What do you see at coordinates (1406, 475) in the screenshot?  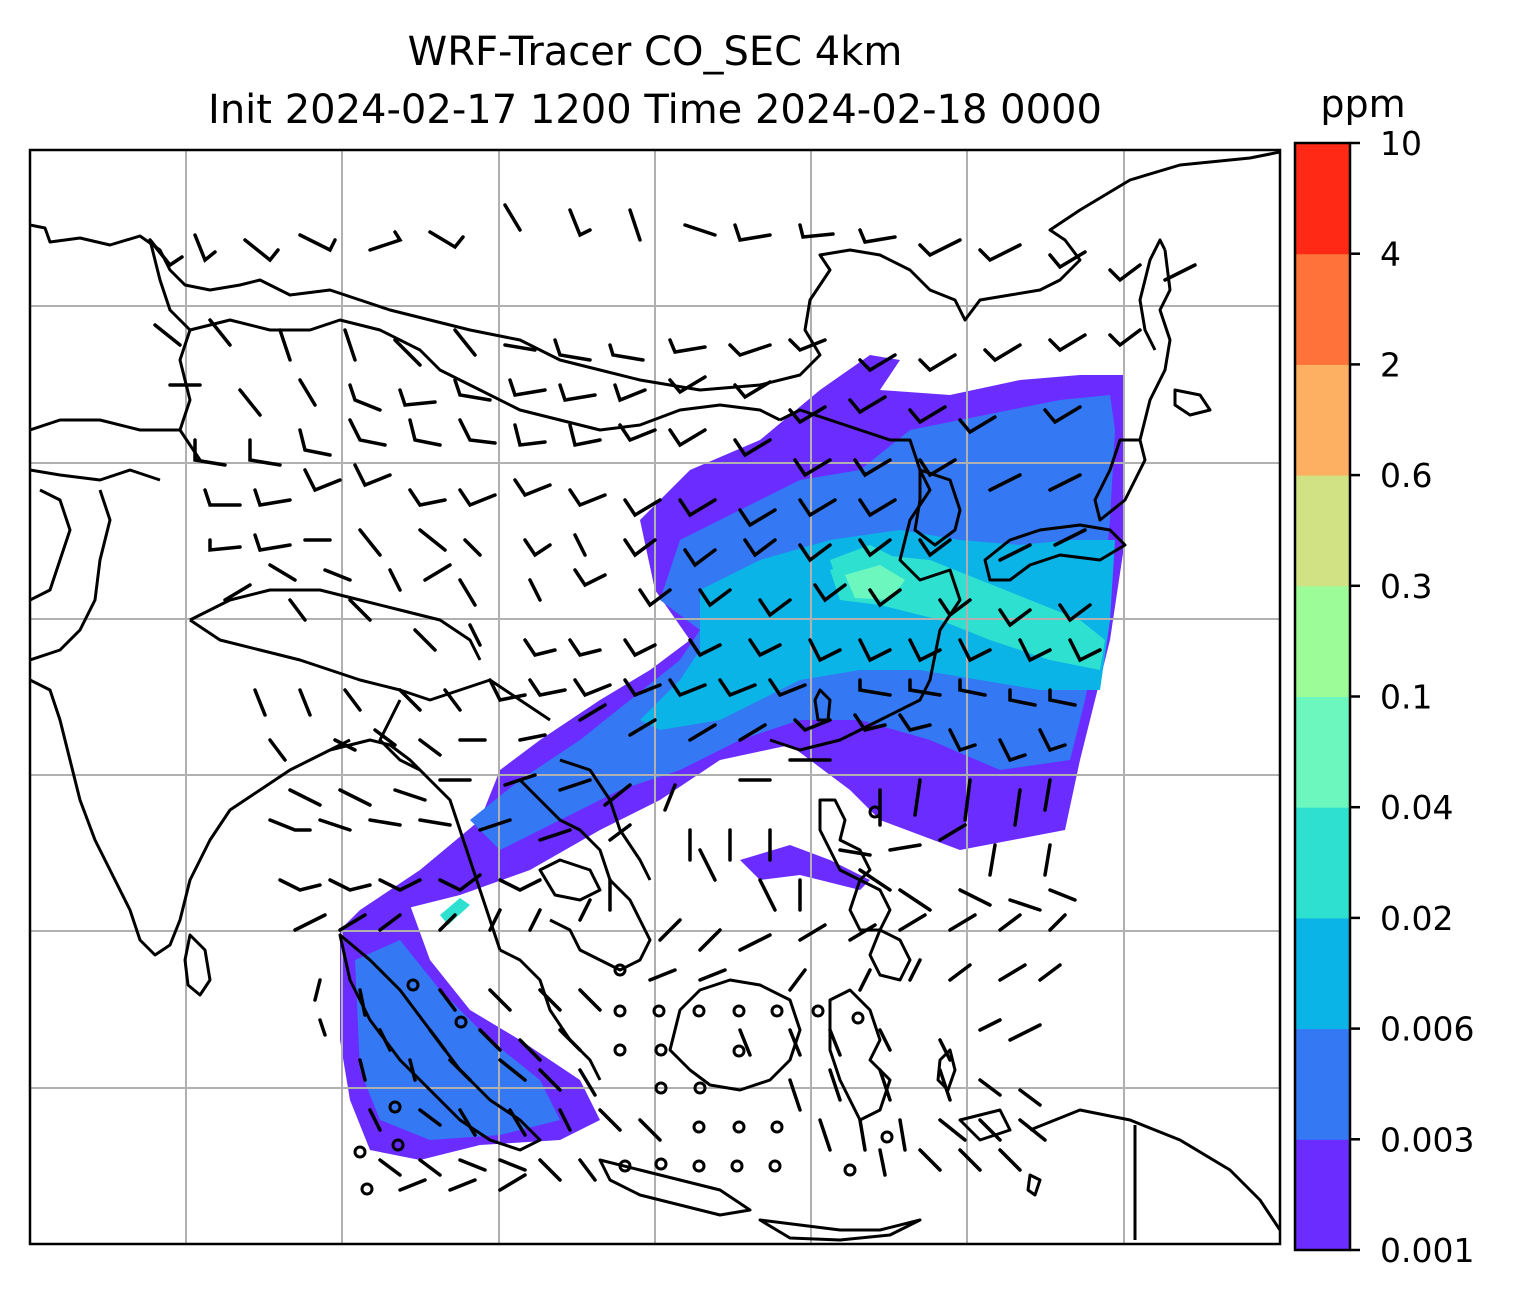 I see `colorbar-tick-label: 0.6` at bounding box center [1406, 475].